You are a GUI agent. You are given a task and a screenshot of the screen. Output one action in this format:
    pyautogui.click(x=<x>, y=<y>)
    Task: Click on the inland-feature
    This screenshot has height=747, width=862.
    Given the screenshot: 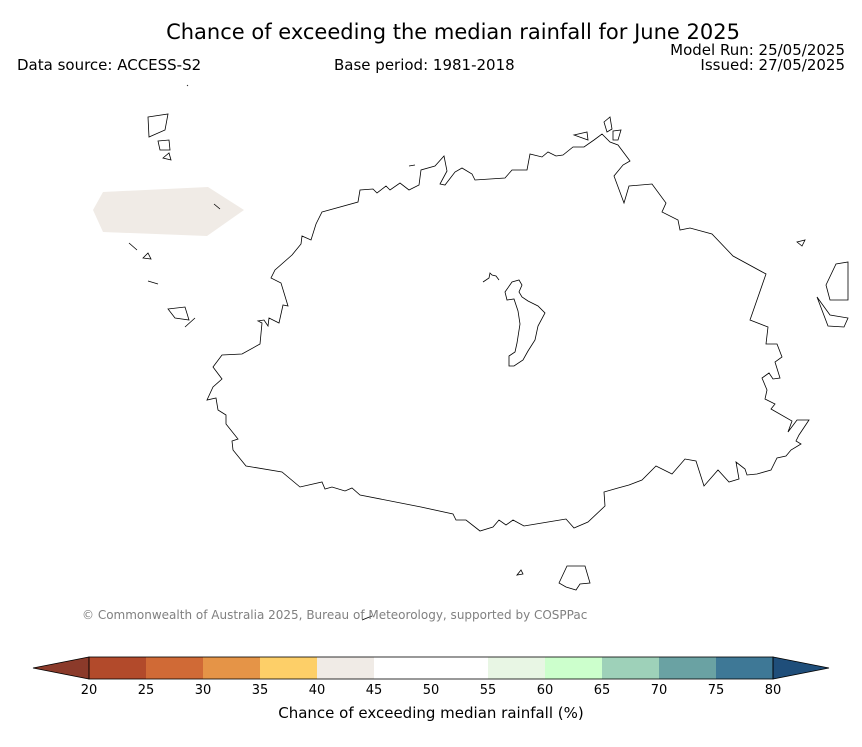 What is the action you would take?
    pyautogui.click(x=525, y=323)
    